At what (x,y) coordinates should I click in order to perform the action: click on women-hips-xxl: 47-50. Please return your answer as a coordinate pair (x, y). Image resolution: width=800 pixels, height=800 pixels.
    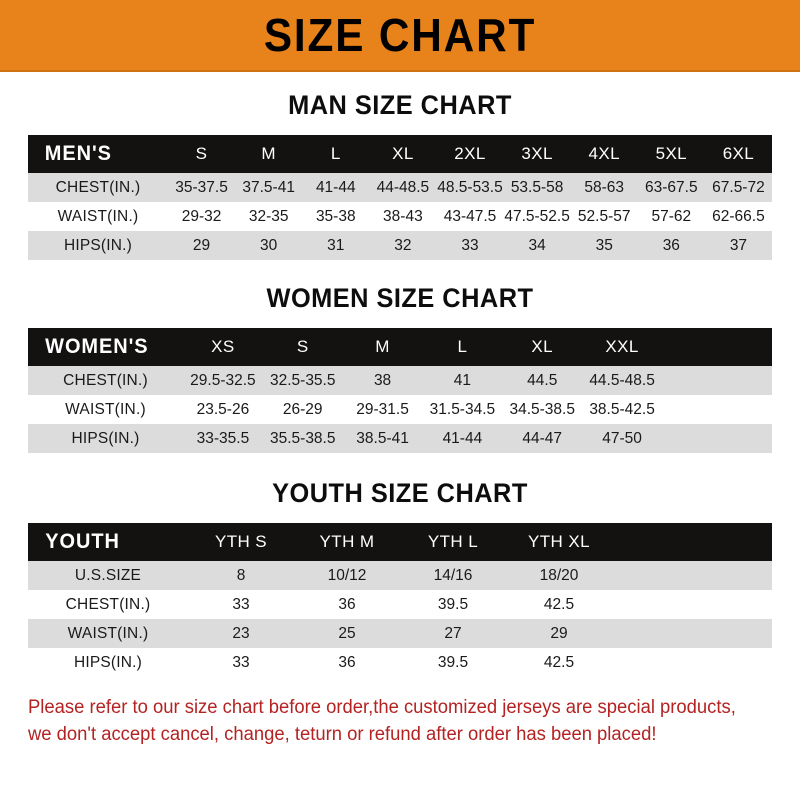
    Looking at the image, I should click on (622, 438).